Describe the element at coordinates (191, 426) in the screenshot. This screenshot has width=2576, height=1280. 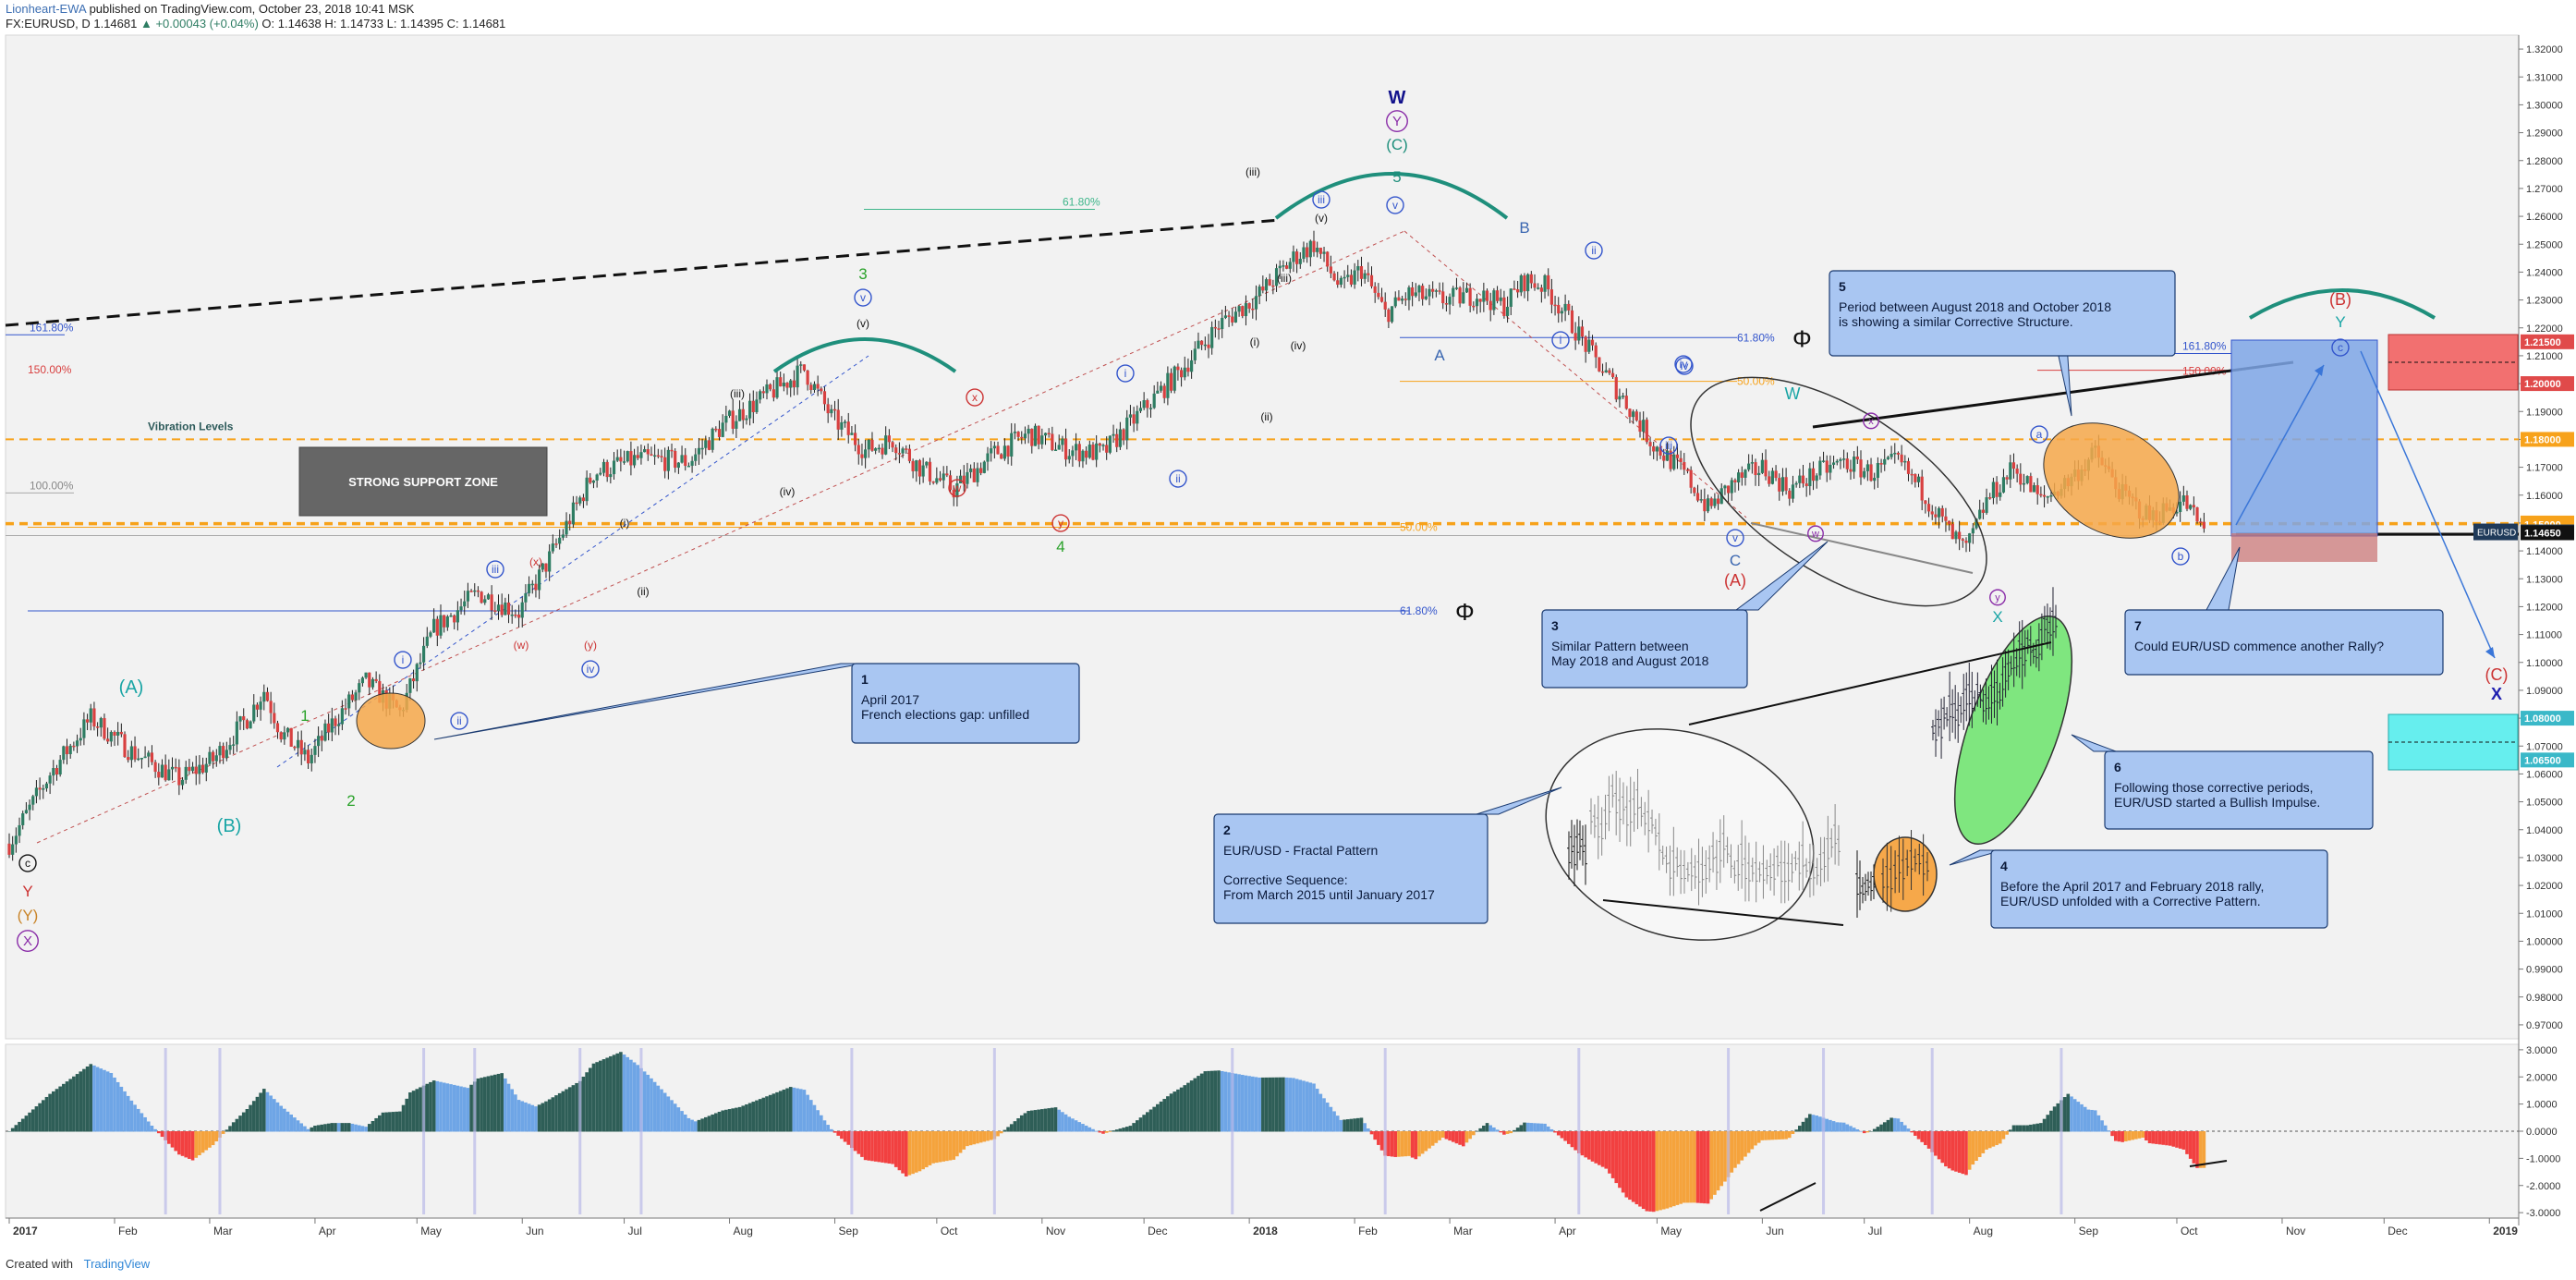
I see `vibration-label: Vibration Levels` at that location.